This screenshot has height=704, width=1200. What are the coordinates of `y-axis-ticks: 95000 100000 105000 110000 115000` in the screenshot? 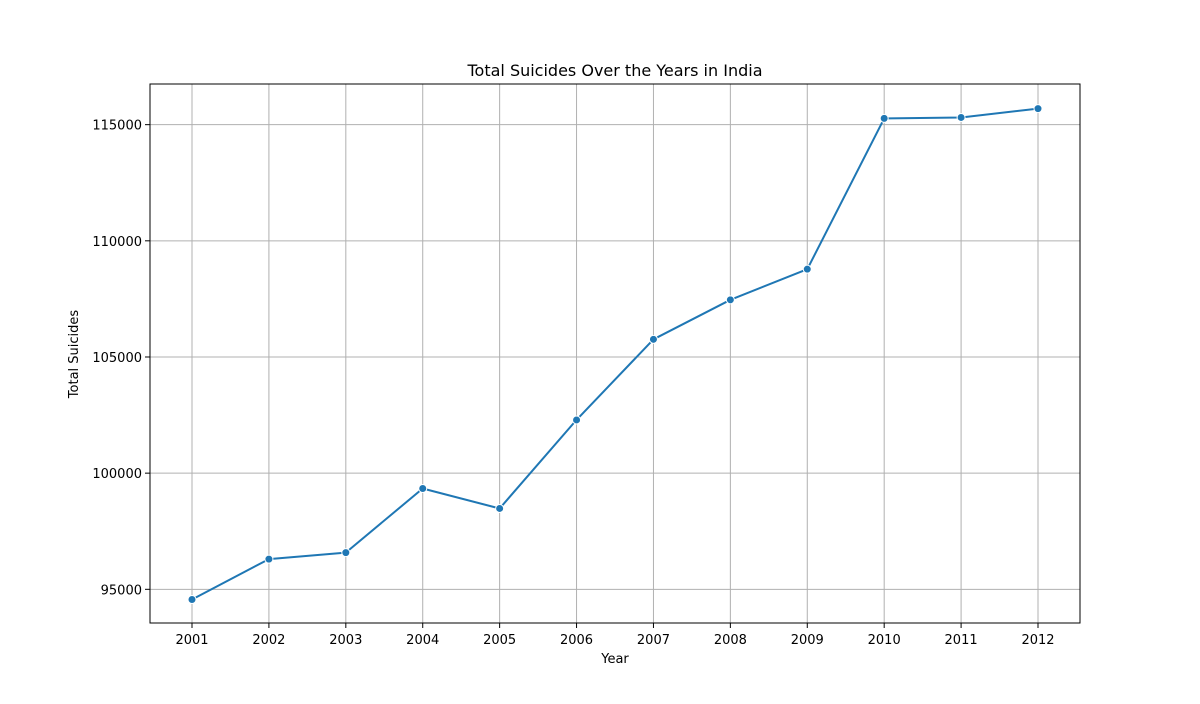 It's located at (121, 358).